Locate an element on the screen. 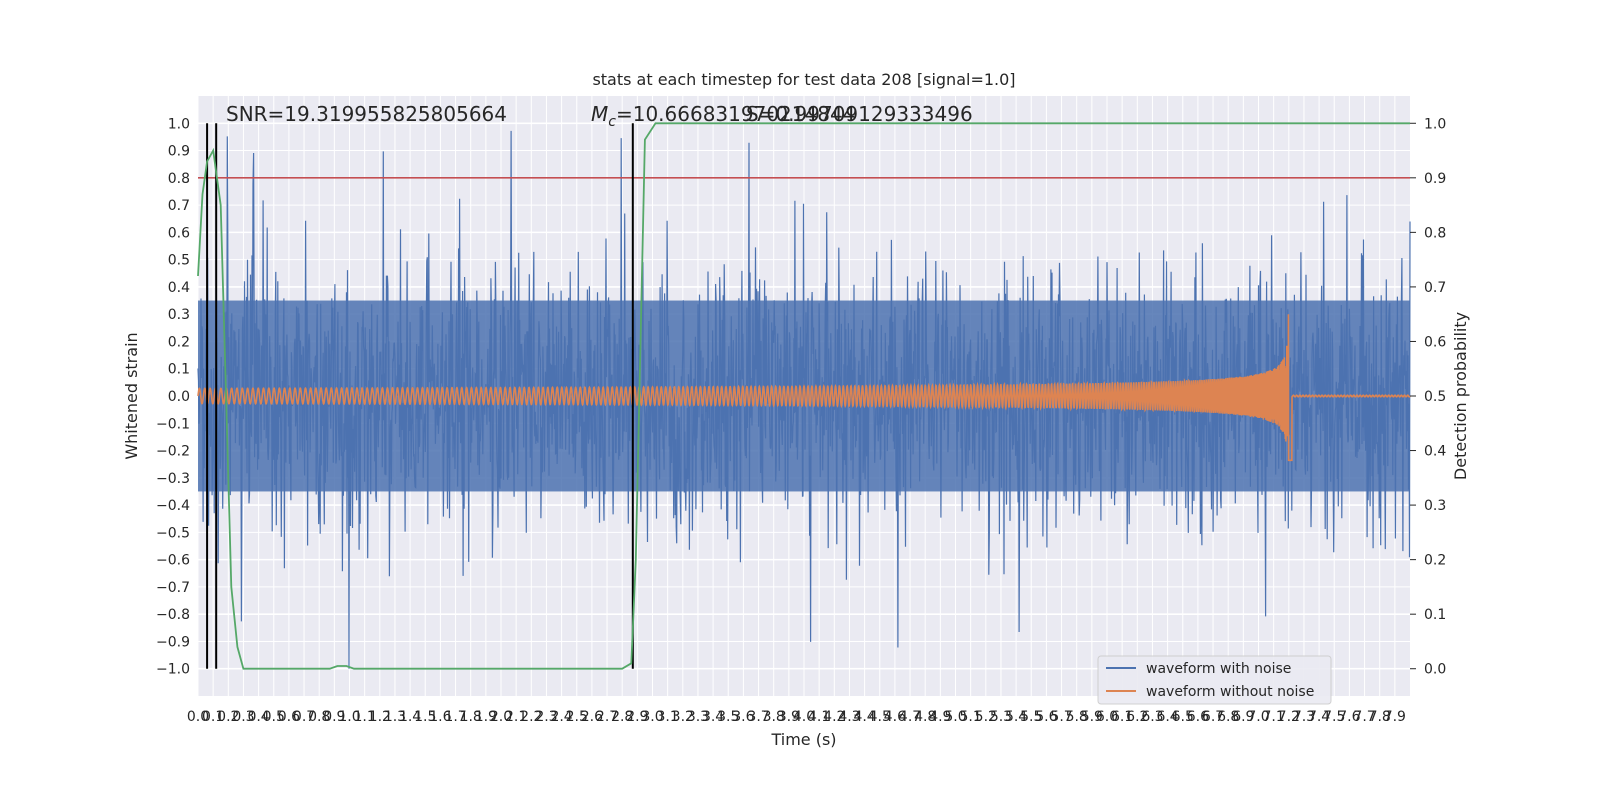 The height and width of the screenshot is (800, 1600). x-tick-label: 1.8 is located at coordinates (471, 717).